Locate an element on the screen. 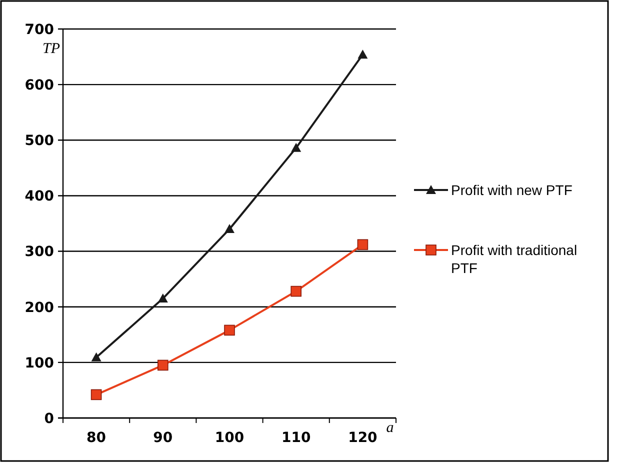 This screenshot has height=470, width=617. y-tick-label: 500 is located at coordinates (39, 141).